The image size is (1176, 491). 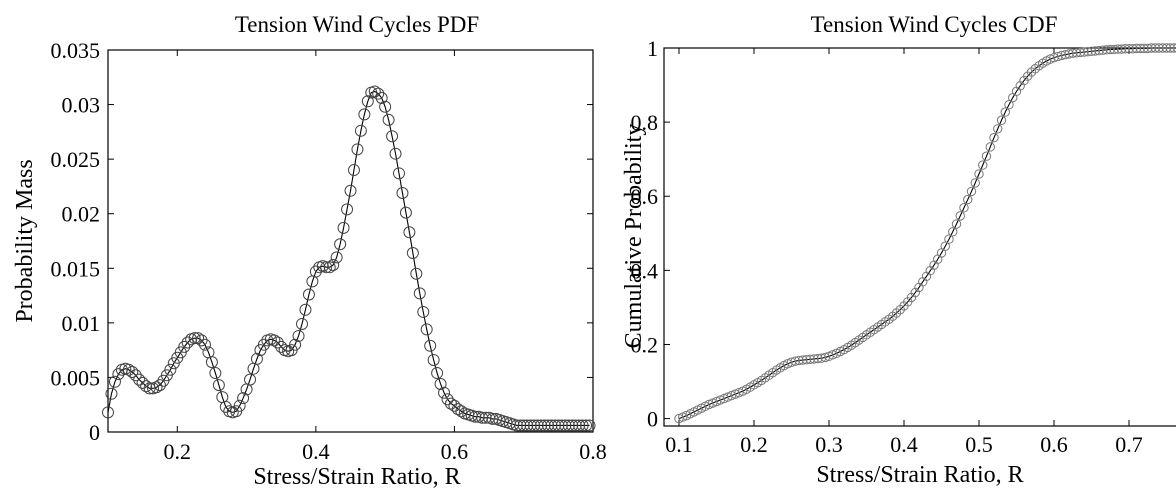 What do you see at coordinates (25, 240) in the screenshot?
I see `pdf-y-axis-label: Probability Mass` at bounding box center [25, 240].